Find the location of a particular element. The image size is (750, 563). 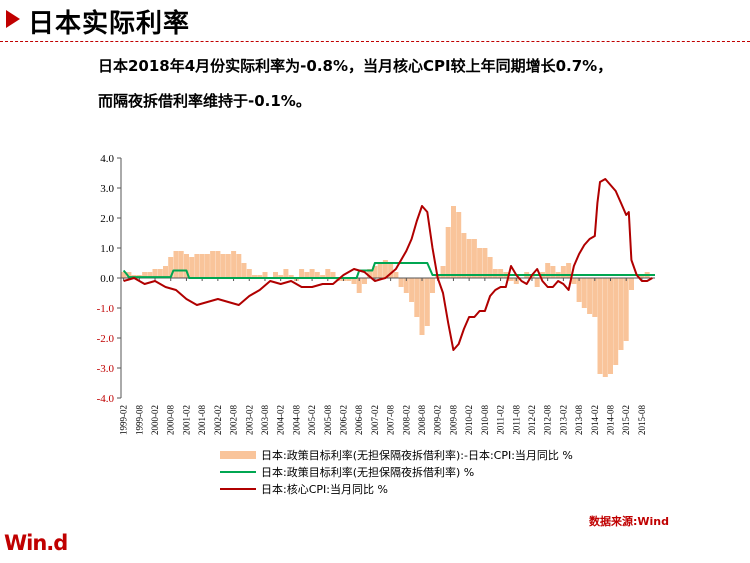

x-tick-label: 2001-02 is located at coordinates (186, 420).